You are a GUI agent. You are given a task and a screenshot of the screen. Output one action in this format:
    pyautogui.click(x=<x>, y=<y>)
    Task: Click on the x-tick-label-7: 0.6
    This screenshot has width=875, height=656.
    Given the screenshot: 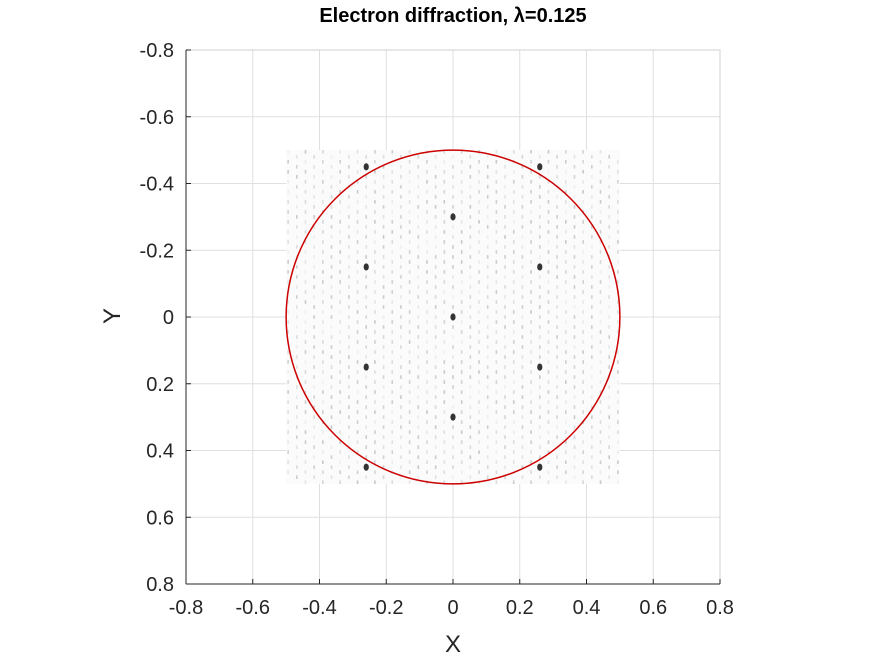 What is the action you would take?
    pyautogui.click(x=653, y=608)
    